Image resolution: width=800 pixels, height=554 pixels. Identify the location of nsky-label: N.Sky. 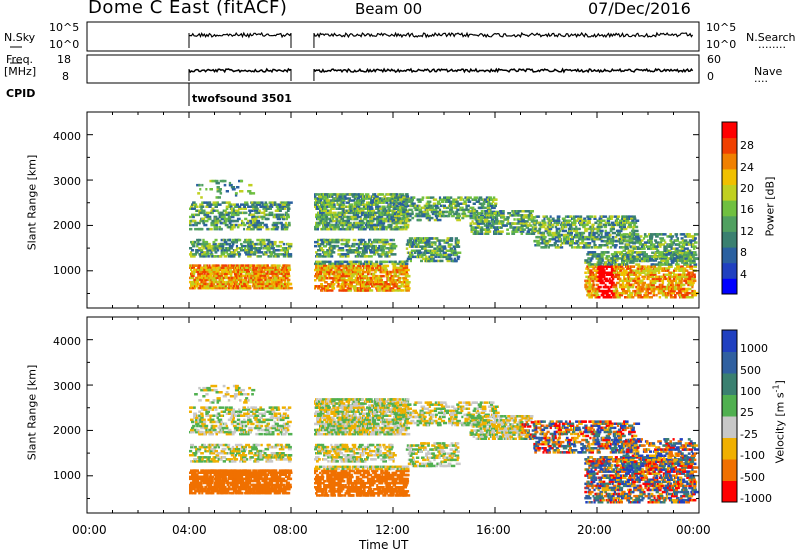
(20, 37).